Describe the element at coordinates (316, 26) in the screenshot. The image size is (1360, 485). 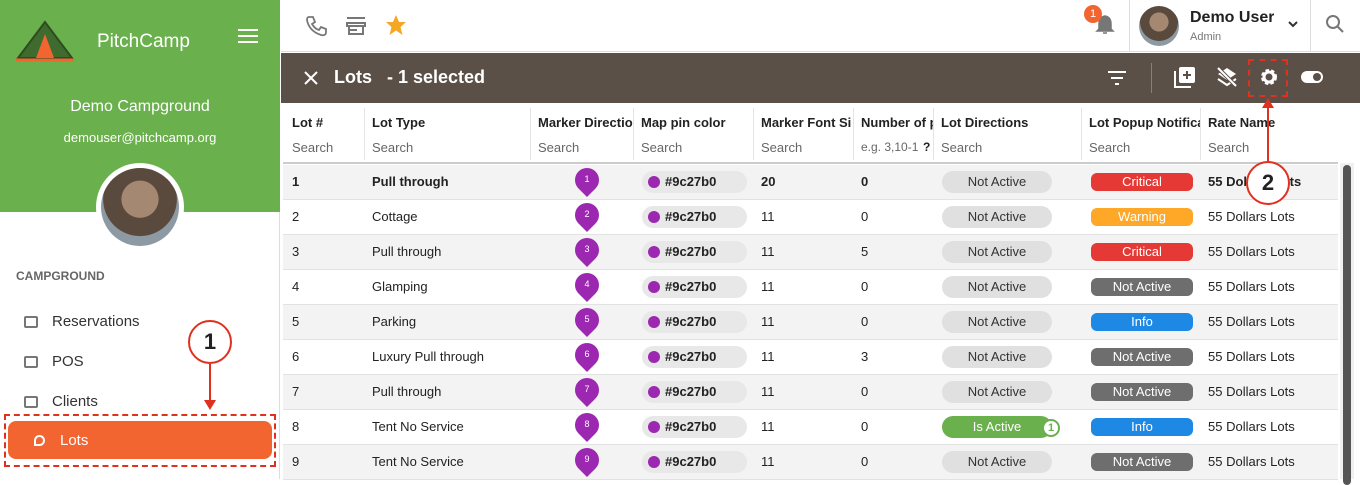
I see `phone-icon` at that location.